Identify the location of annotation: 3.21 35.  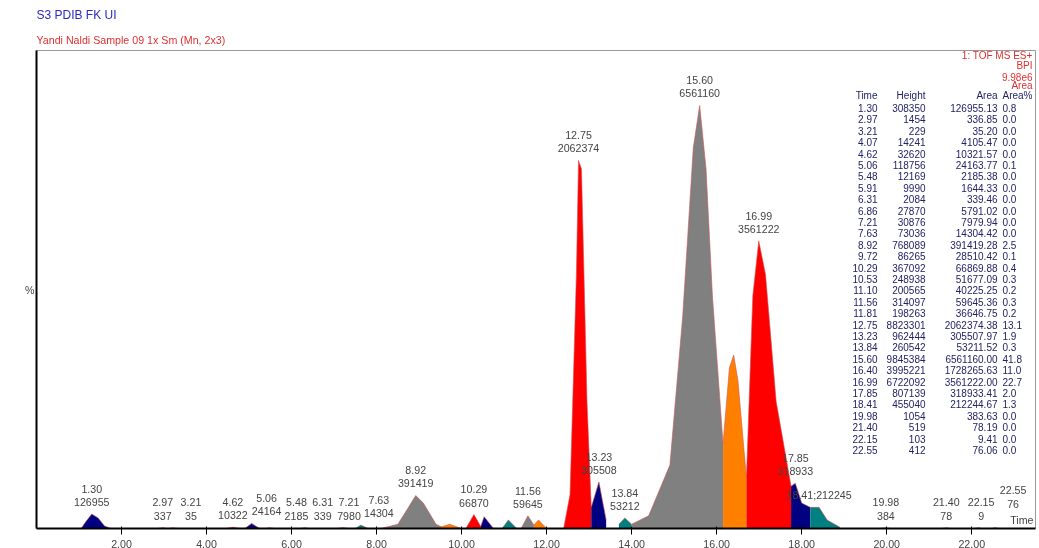
(191, 509).